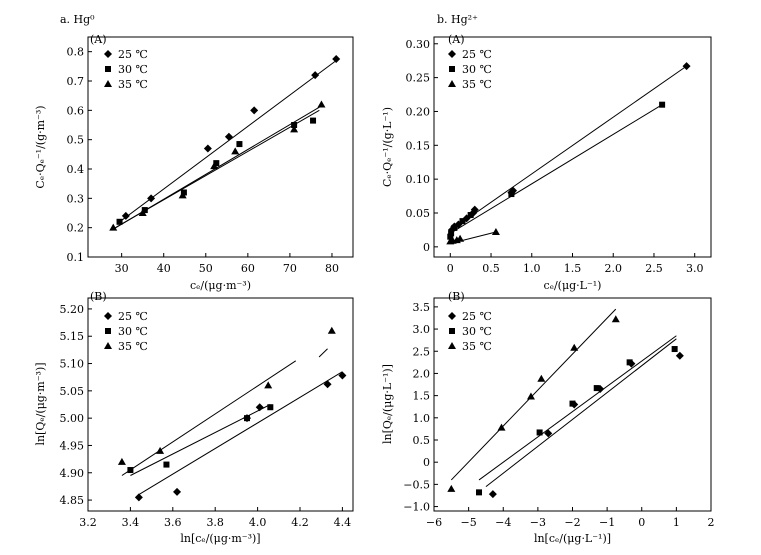 This screenshot has height=555, width=761. I want to click on legend-item: 35 ℃, so click(126, 84).